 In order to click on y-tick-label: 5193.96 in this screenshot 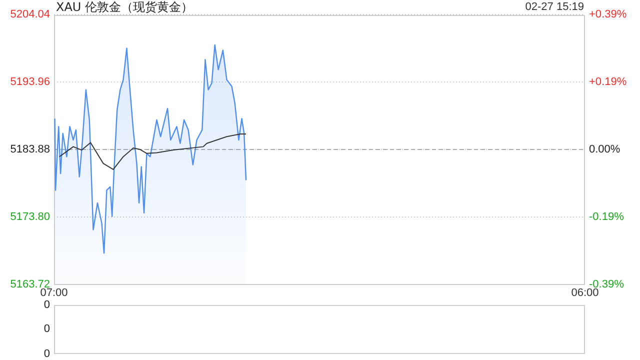, I will do `click(30, 82)`.